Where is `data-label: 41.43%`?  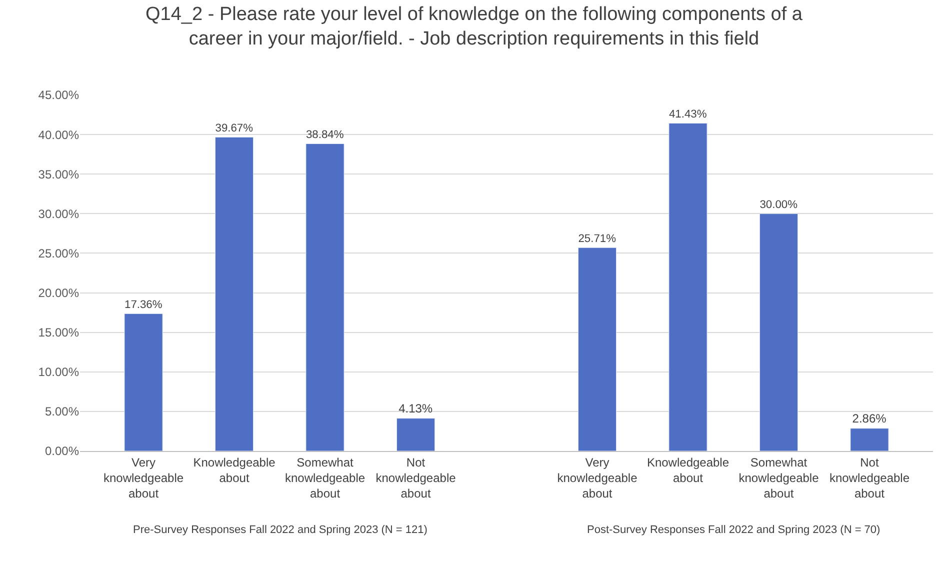
data-label: 41.43% is located at coordinates (687, 114).